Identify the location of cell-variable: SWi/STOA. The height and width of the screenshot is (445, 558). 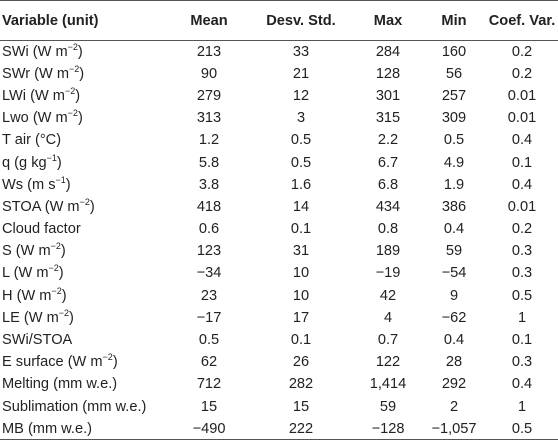
(84, 340).